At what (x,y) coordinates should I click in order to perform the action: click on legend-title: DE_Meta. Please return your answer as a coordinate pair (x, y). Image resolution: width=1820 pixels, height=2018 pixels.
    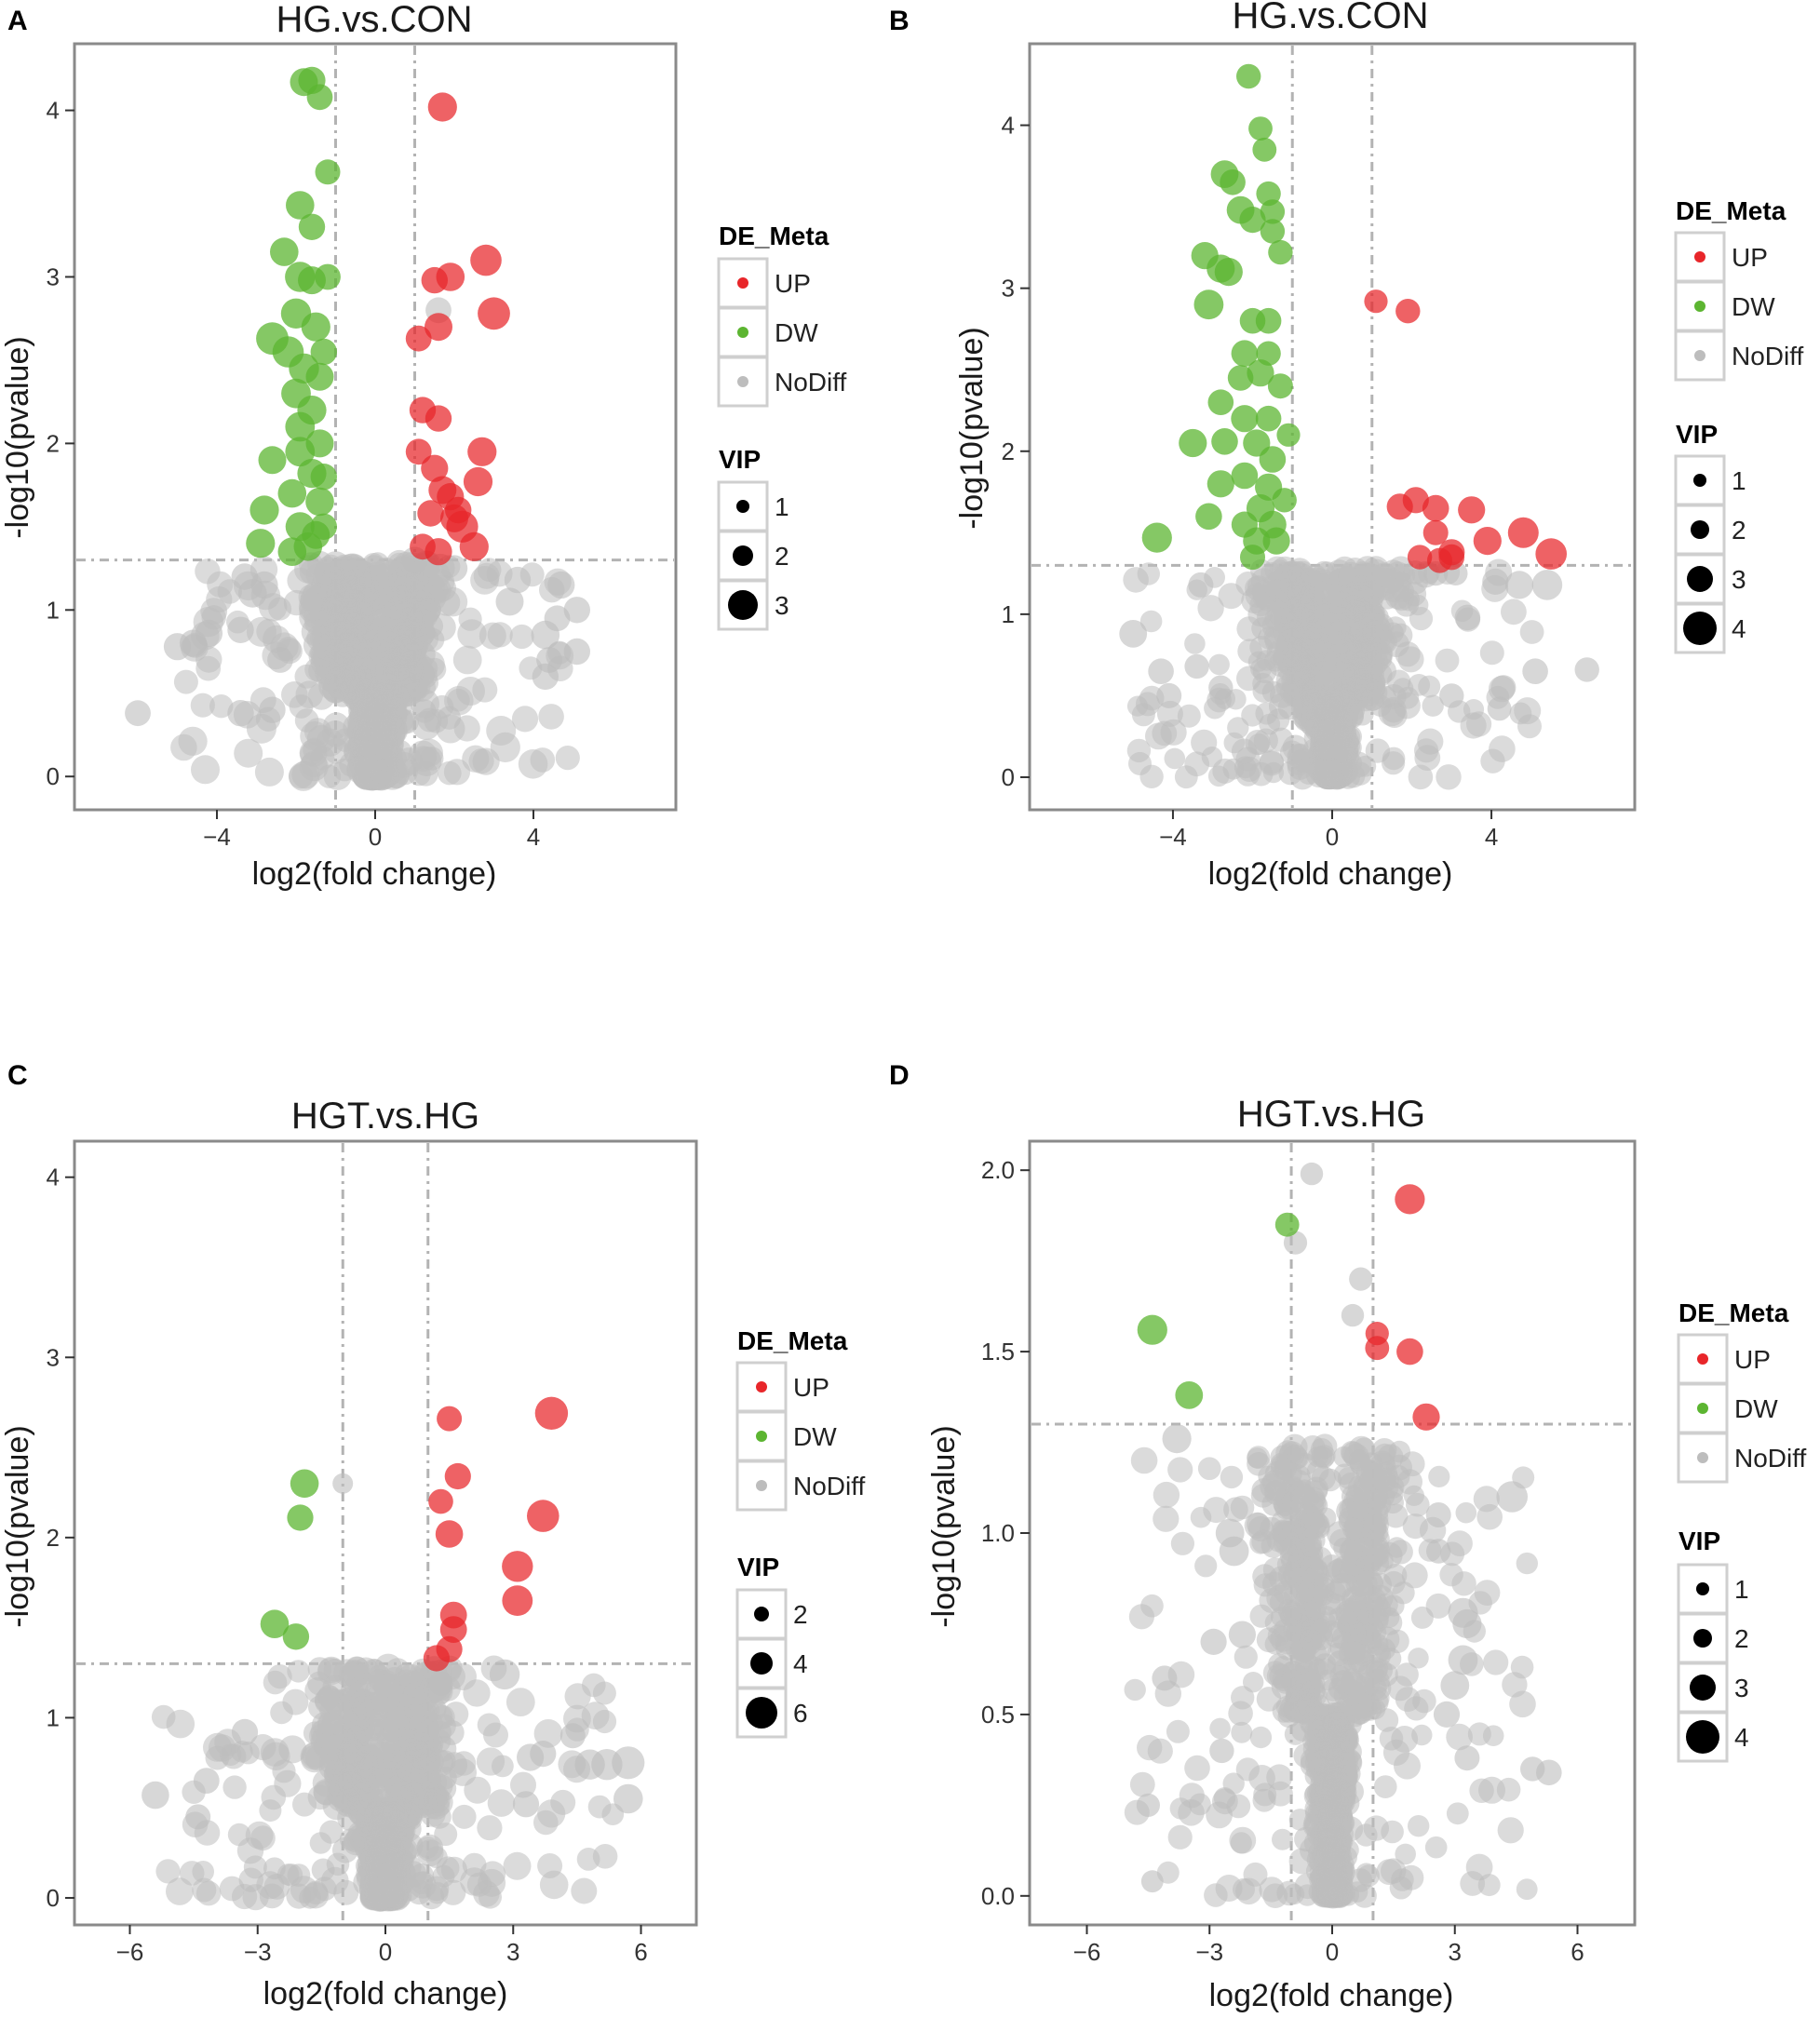
    Looking at the image, I should click on (774, 236).